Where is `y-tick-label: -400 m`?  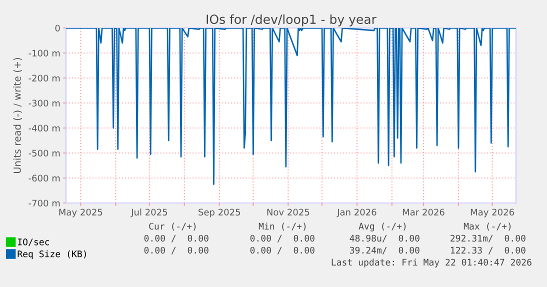 y-tick-label: -400 m is located at coordinates (44, 128).